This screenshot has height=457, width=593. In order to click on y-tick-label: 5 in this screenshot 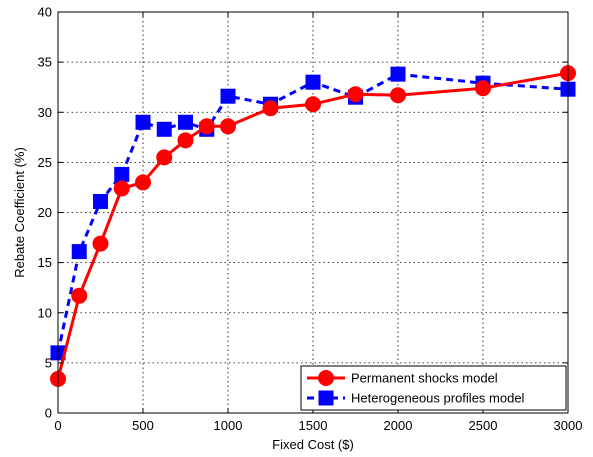, I will do `click(48, 362)`.